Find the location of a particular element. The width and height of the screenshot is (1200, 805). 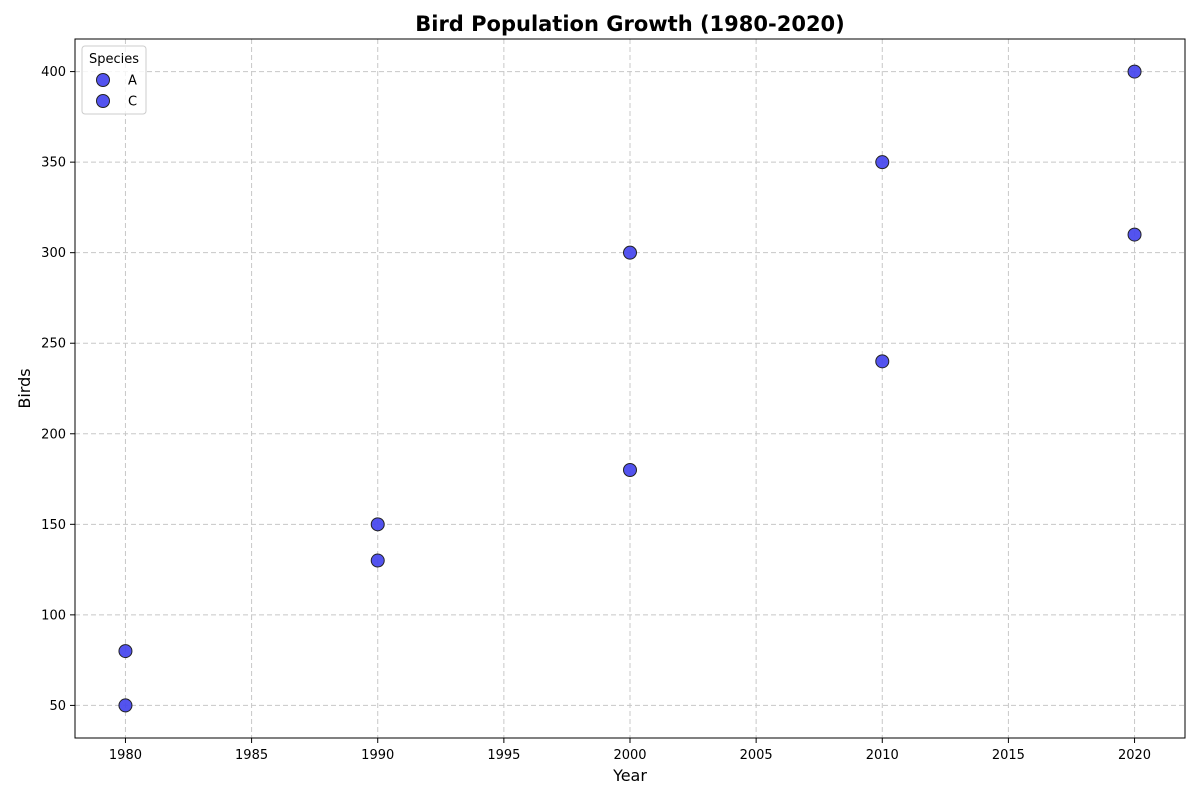

x-tick-label: 2010 is located at coordinates (882, 755).